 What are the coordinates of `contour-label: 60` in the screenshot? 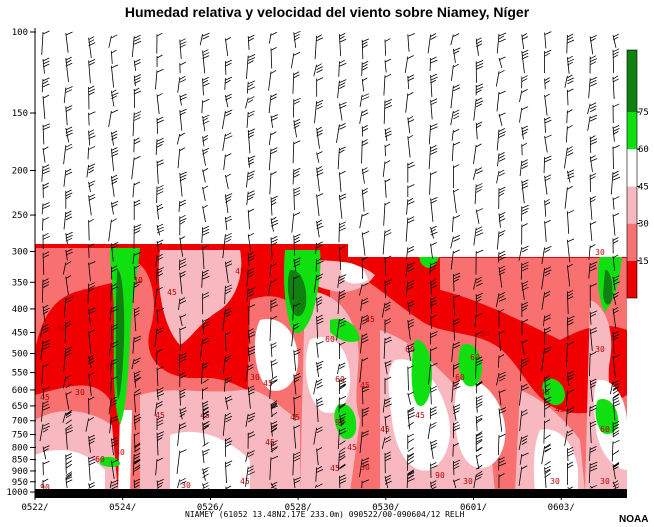 It's located at (62, 328).